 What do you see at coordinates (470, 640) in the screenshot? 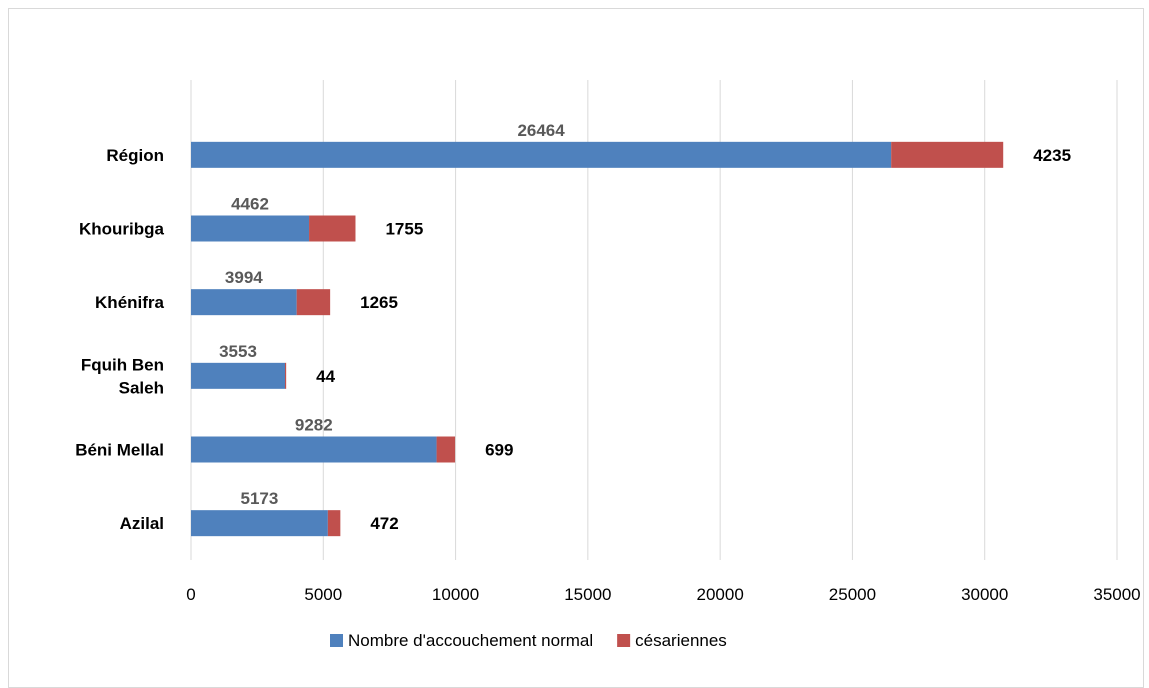
I see `legend-label: Nombre d'accouchement normal` at bounding box center [470, 640].